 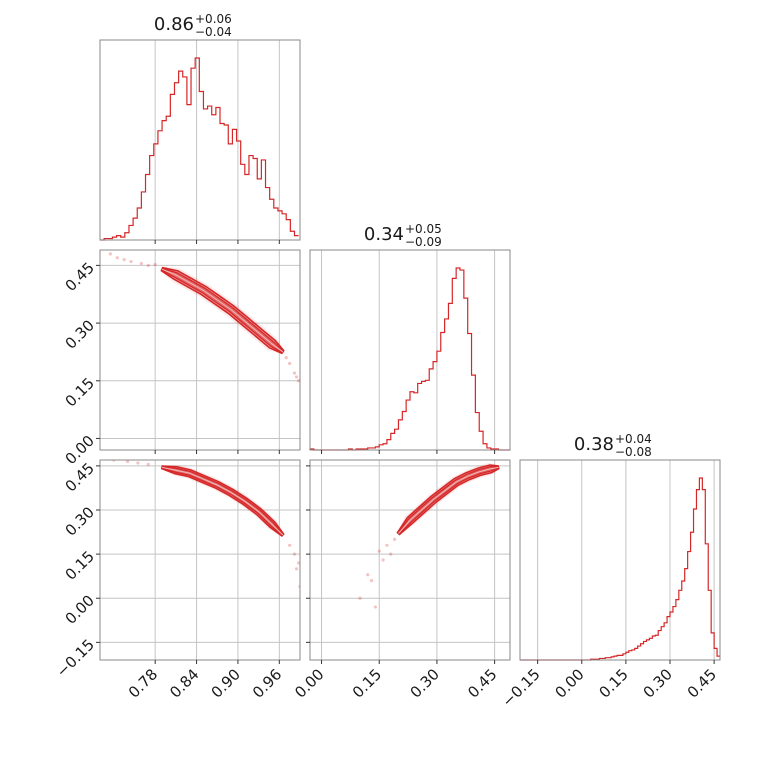 I want to click on hist-param-1-step, so click(x=409, y=359).